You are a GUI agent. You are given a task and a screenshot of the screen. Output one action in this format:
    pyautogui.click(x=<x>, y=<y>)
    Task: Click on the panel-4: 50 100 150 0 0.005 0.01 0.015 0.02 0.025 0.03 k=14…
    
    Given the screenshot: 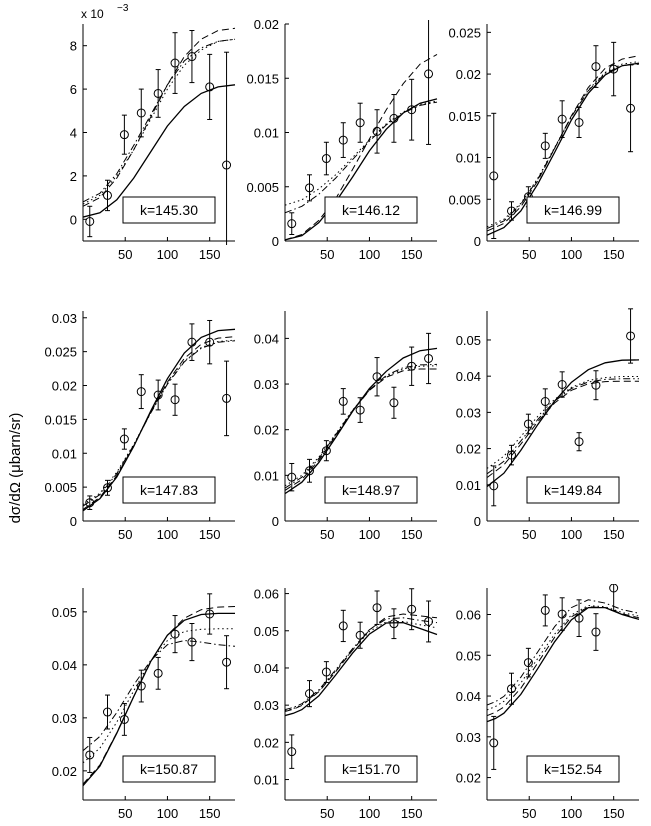 What is the action you would take?
    pyautogui.click(x=140, y=426)
    